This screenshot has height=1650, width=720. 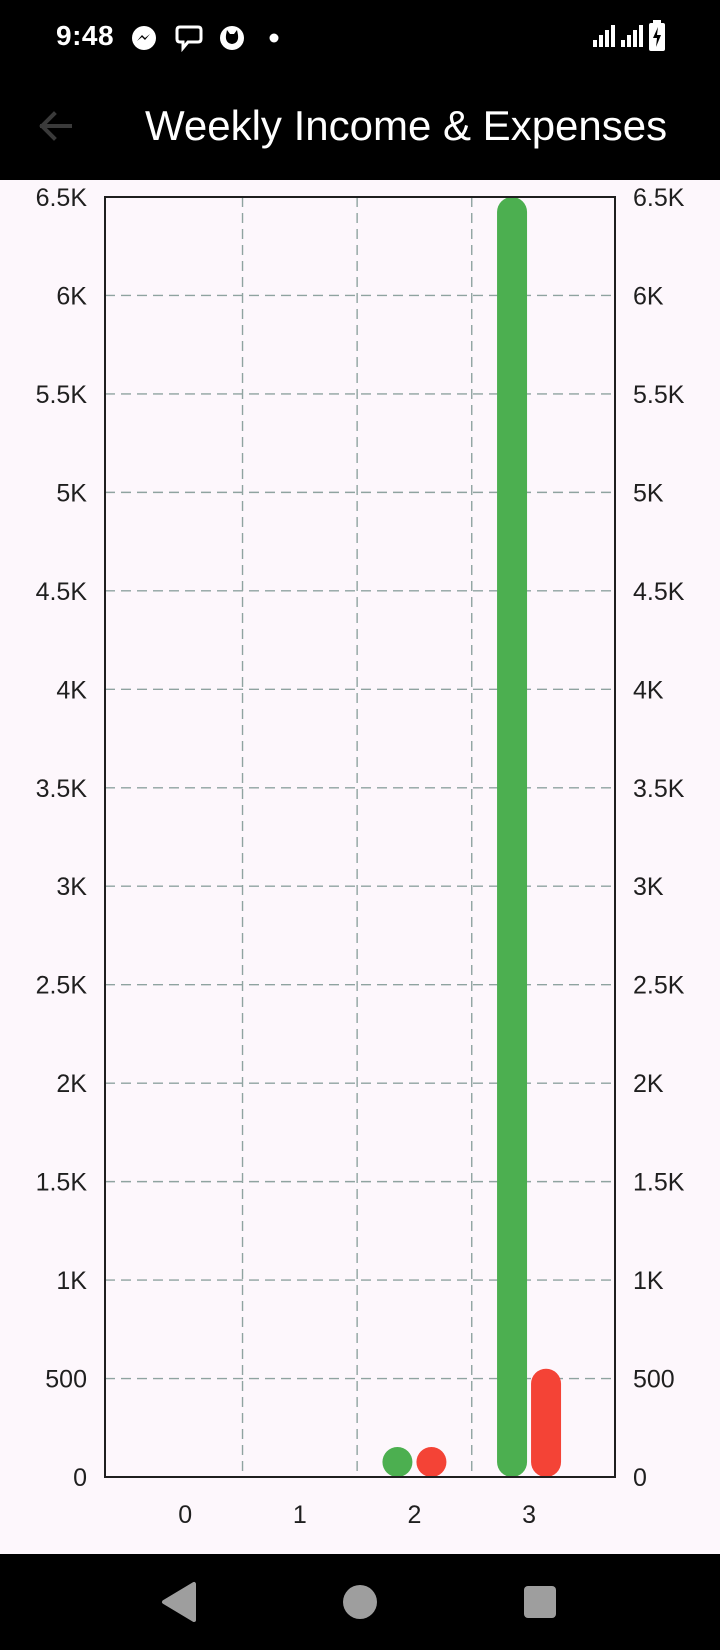 I want to click on y-tick-label-right: 500, so click(x=654, y=1380).